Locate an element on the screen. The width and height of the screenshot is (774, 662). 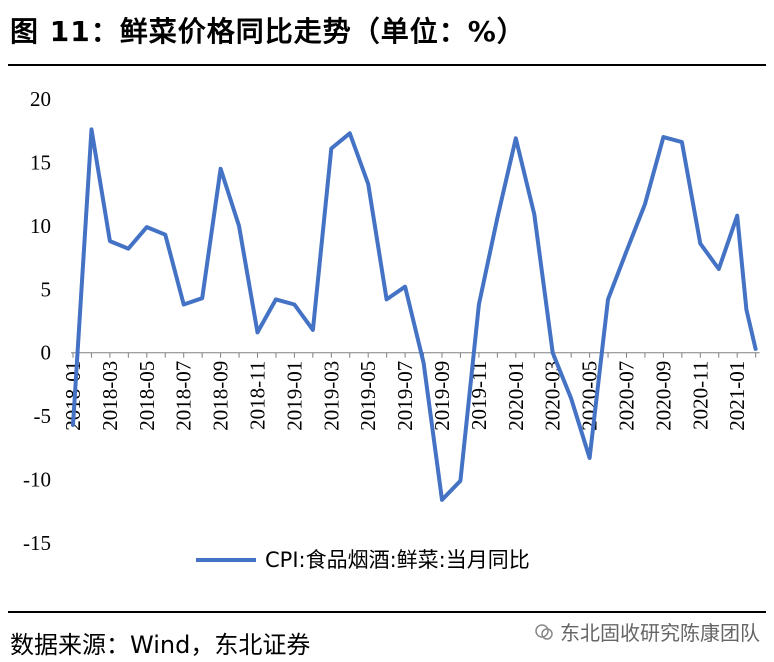
title-rule is located at coordinates (387, 65).